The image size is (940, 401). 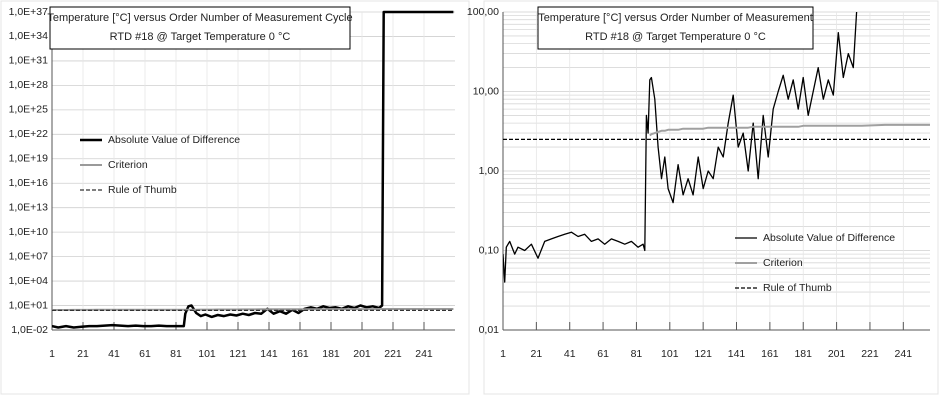 What do you see at coordinates (29, 159) in the screenshot?
I see `y-tick-label: 1,0E+19` at bounding box center [29, 159].